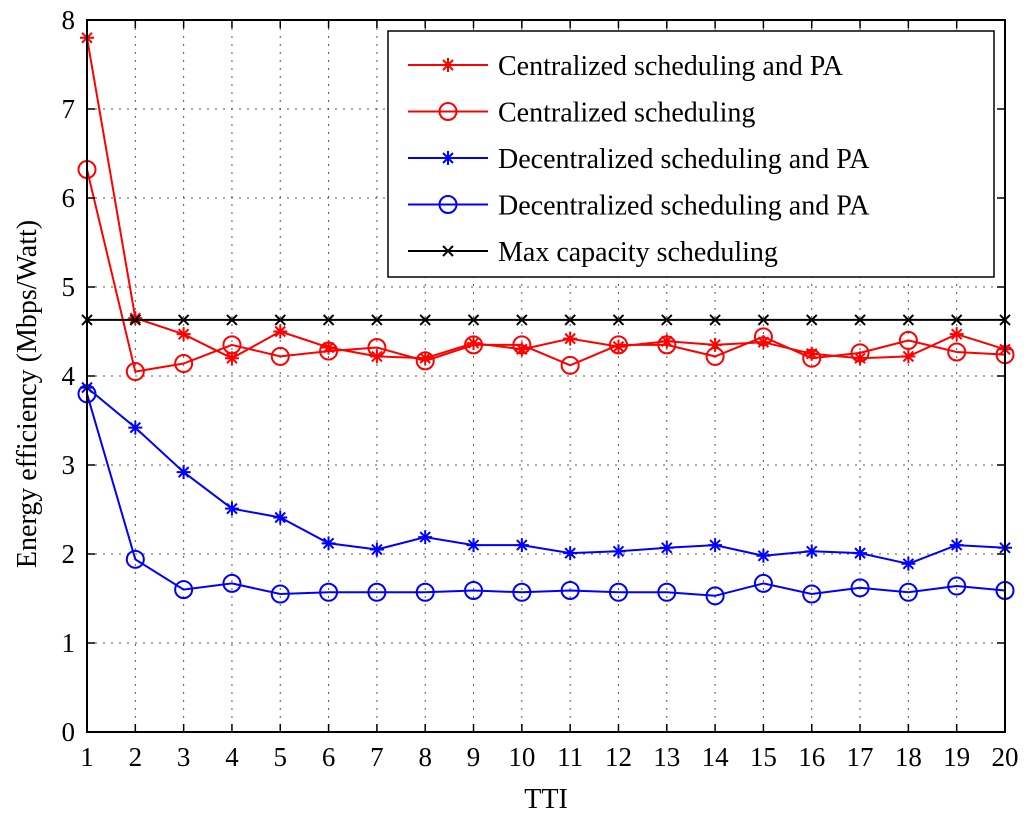  I want to click on x-tick-label: 20, so click(1005, 757).